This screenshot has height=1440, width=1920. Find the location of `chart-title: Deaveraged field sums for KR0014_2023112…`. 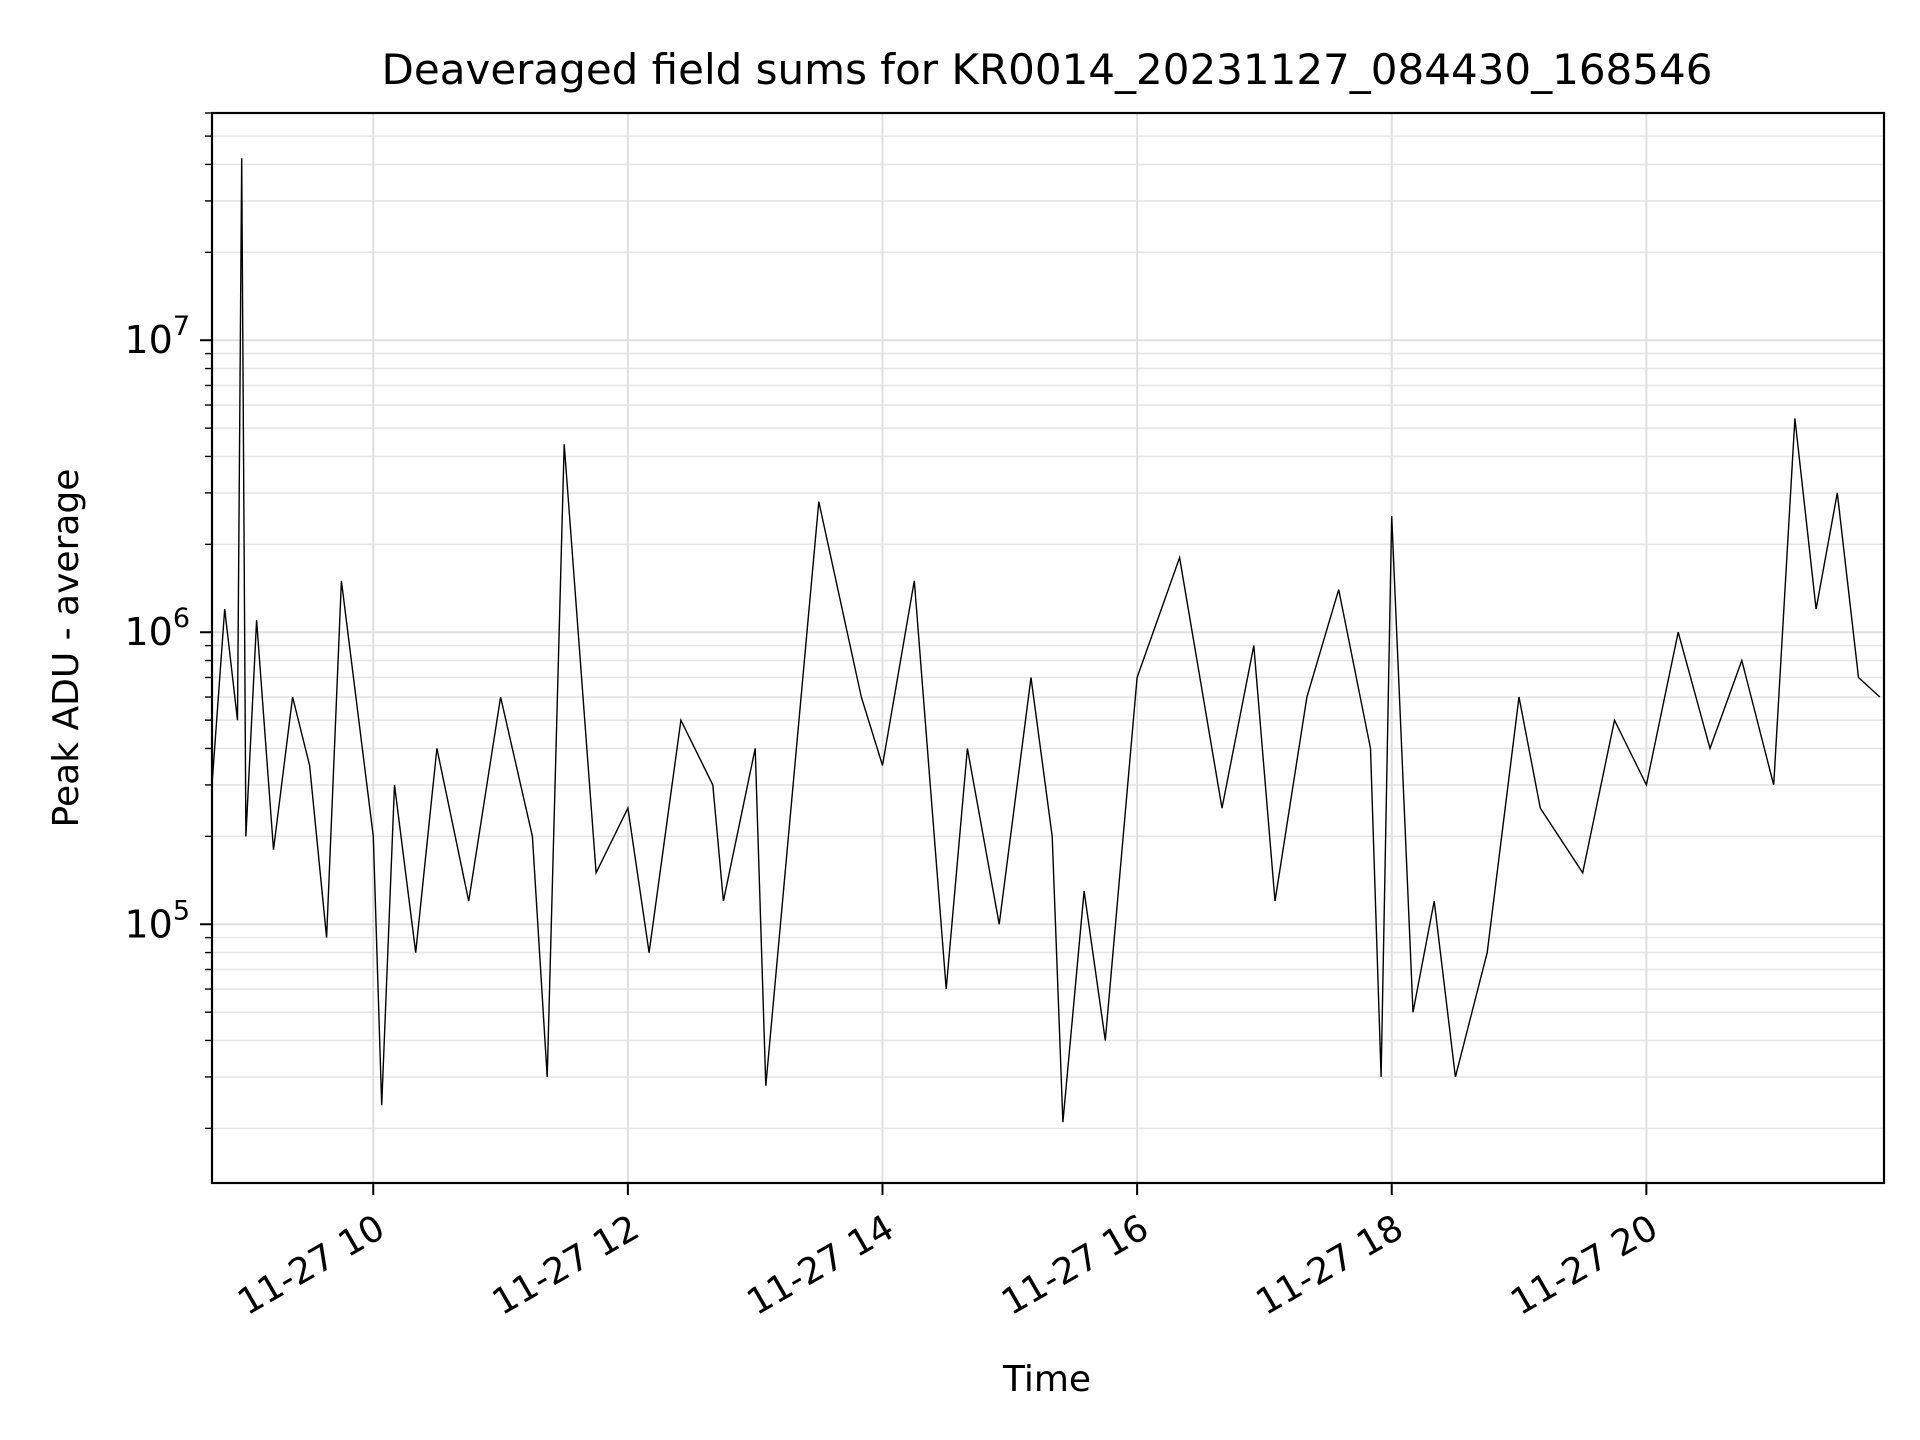

chart-title: Deaveraged field sums for KR0014_2023112… is located at coordinates (1047, 69).